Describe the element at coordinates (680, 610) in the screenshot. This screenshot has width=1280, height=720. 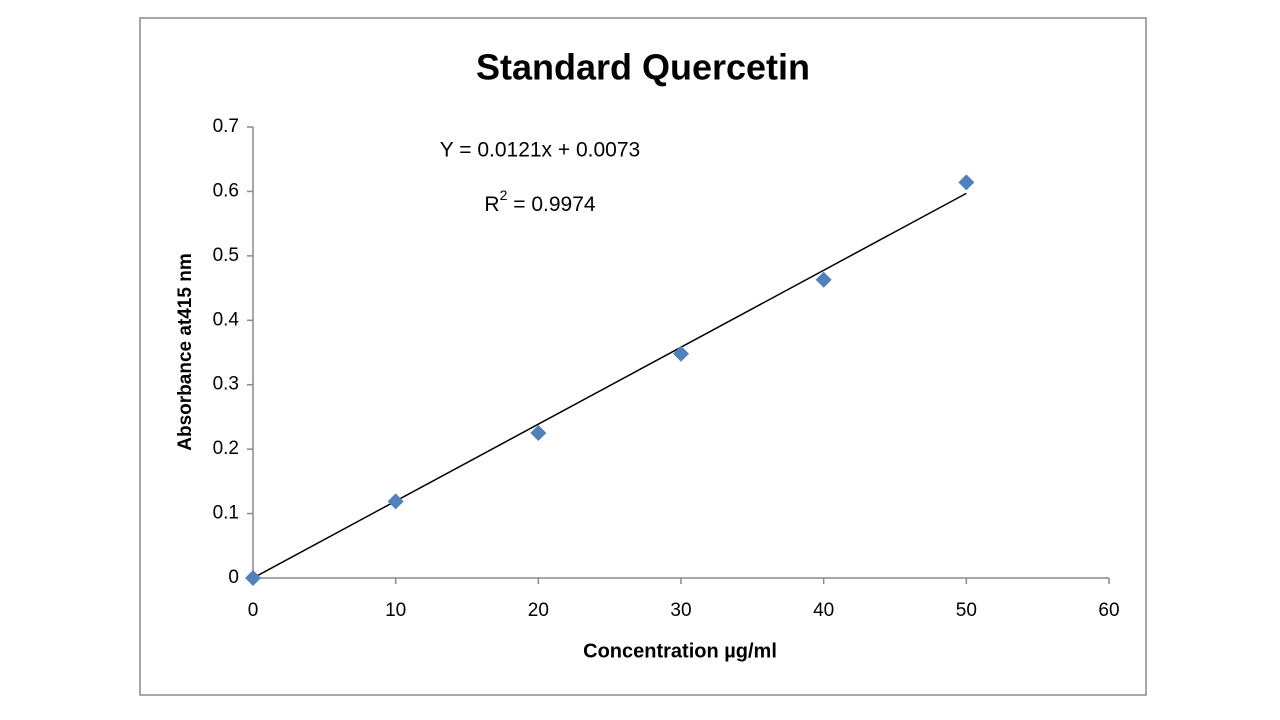
I see `x-tick-label: 30` at that location.